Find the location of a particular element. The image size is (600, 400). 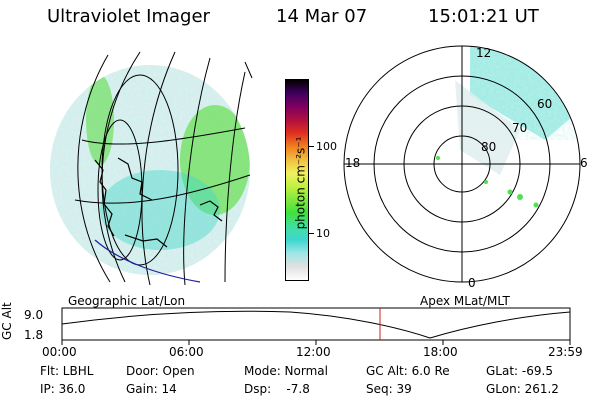

status-seq: Seq: 39 is located at coordinates (389, 389).